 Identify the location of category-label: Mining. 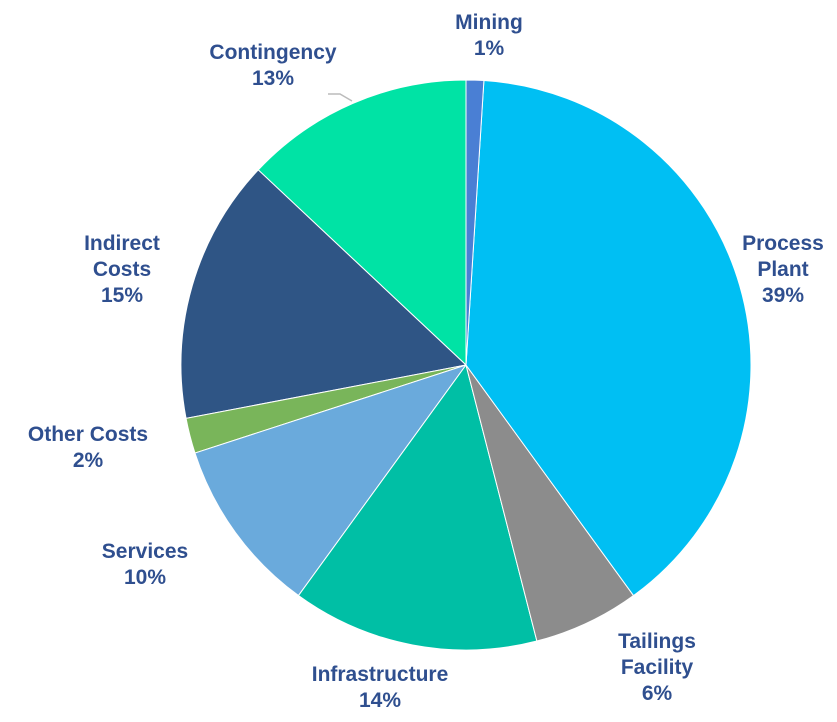
(489, 22).